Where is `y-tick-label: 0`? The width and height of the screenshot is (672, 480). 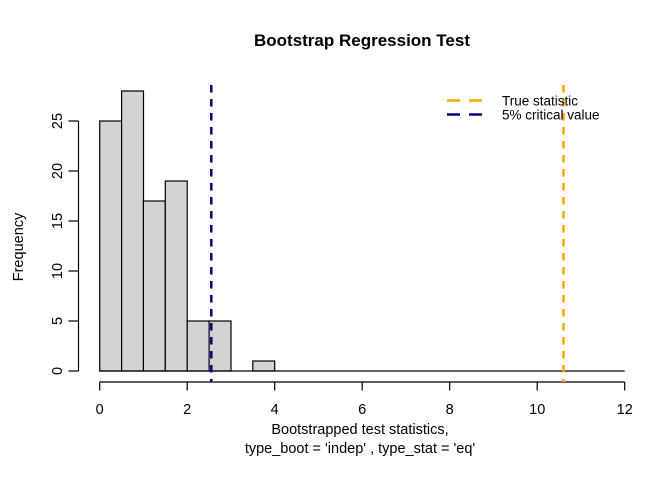
y-tick-label: 0 is located at coordinates (58, 371).